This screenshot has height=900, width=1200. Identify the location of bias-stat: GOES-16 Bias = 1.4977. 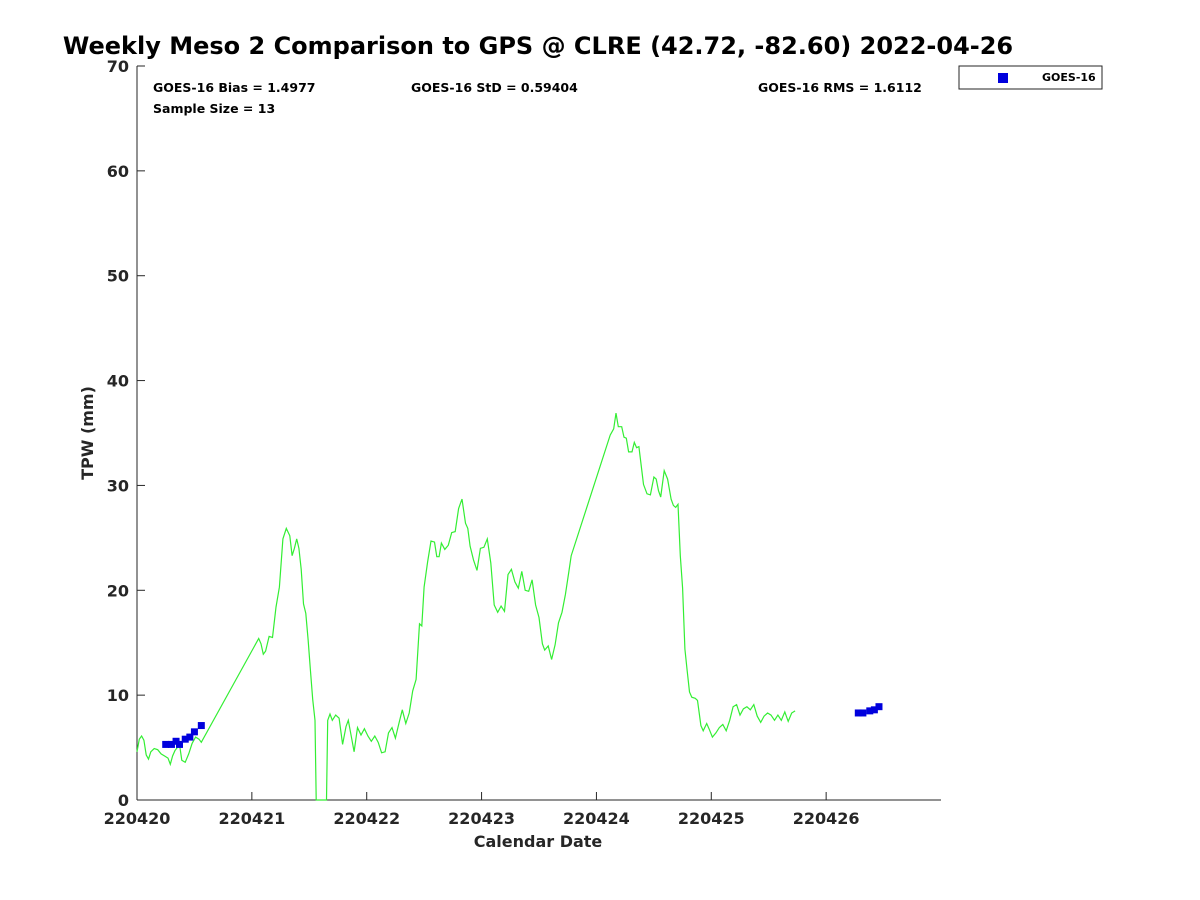
(234, 87).